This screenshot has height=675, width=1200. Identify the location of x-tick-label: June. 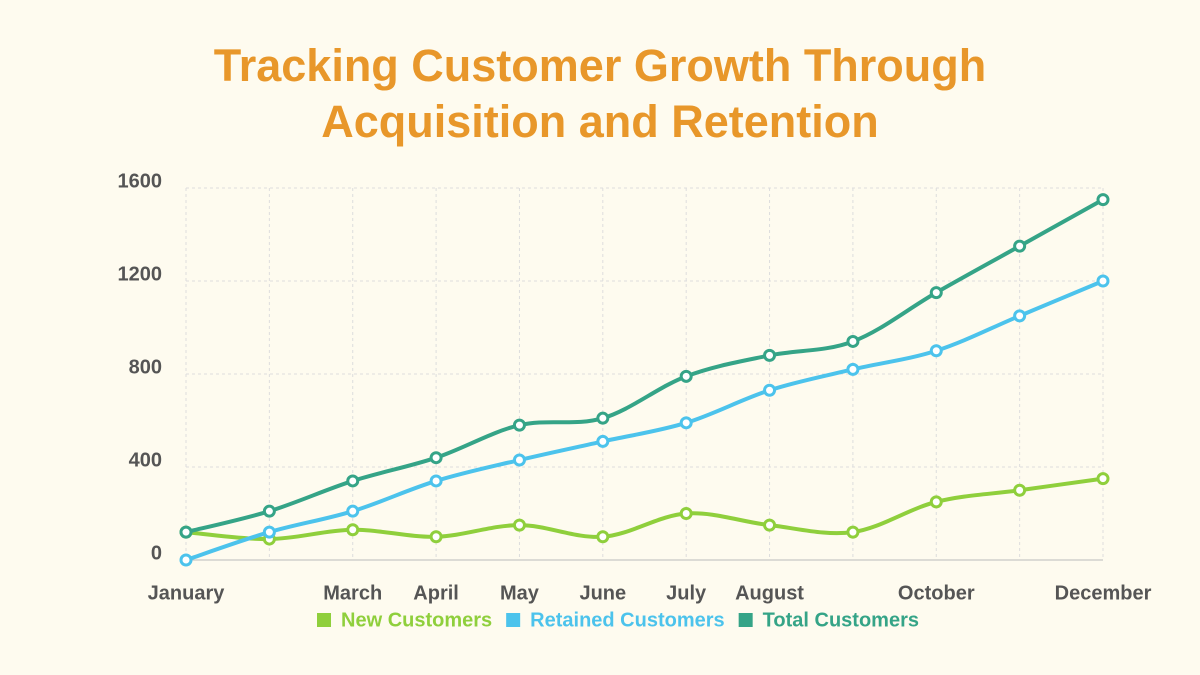
(602, 593).